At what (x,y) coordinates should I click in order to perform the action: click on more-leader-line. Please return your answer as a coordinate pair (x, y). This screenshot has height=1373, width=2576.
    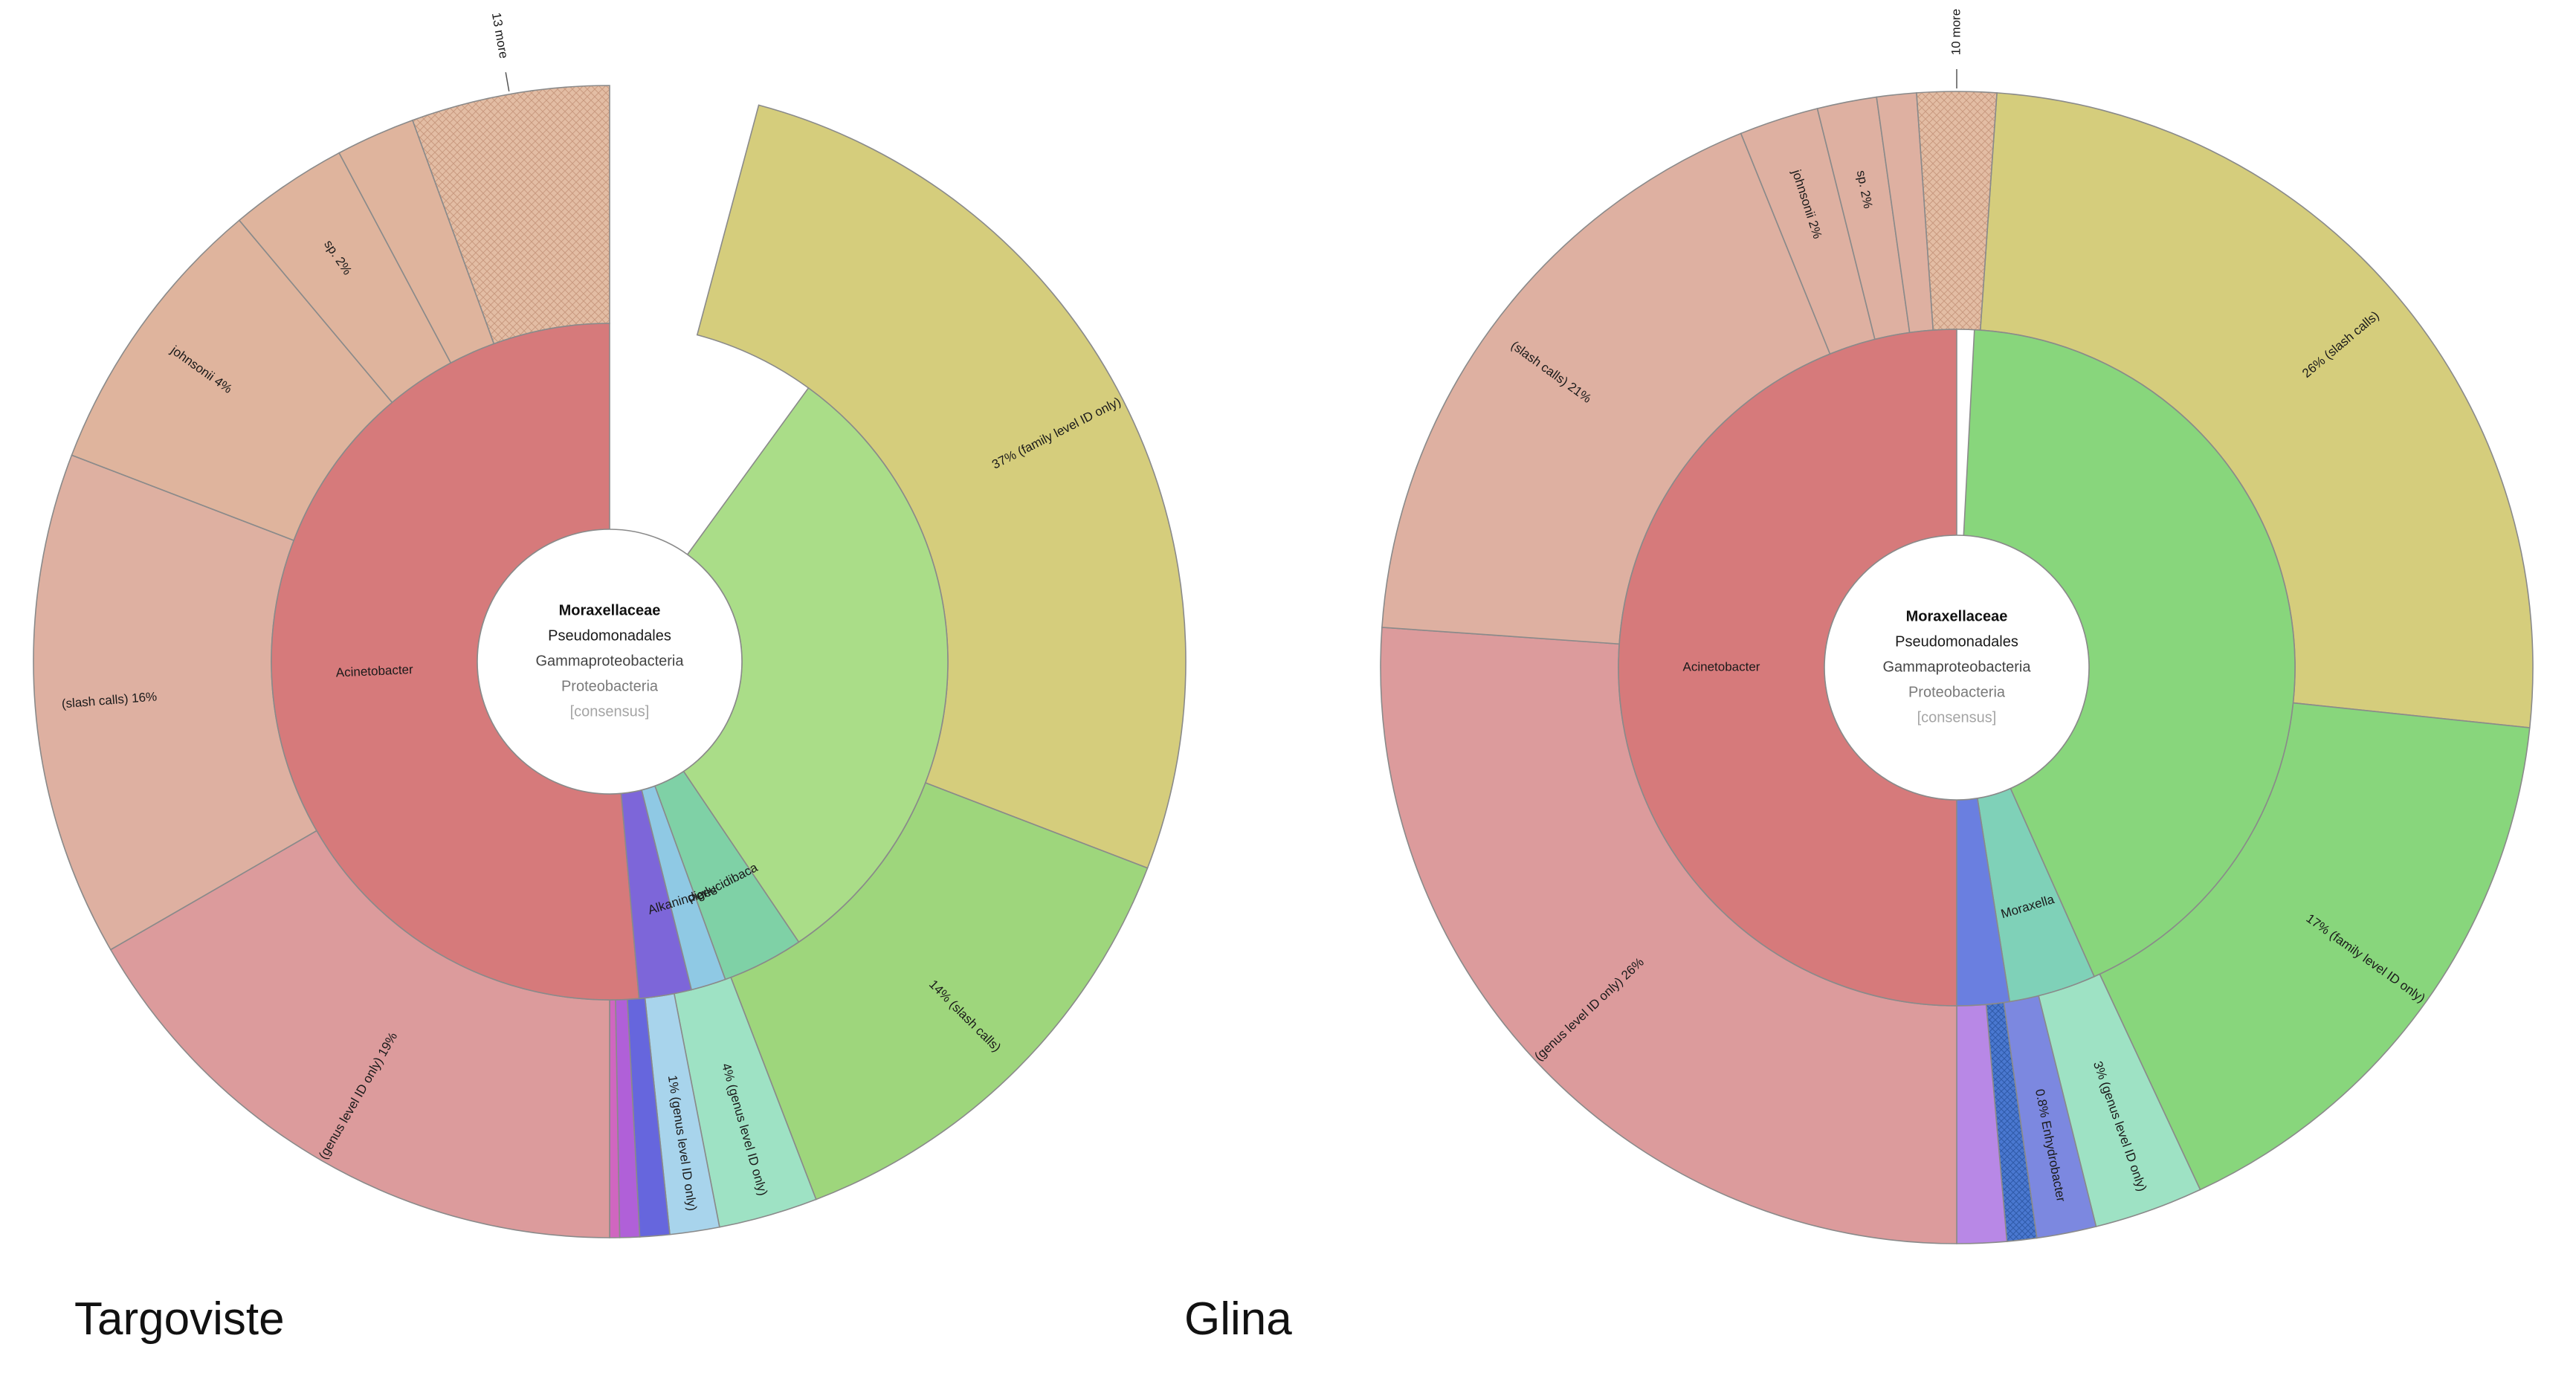
    Looking at the image, I should click on (507, 82).